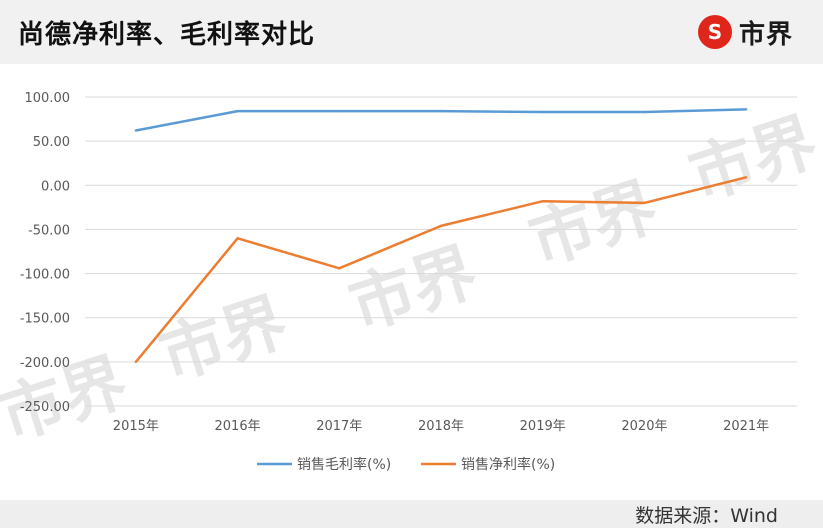 This screenshot has width=823, height=528. What do you see at coordinates (339, 426) in the screenshot?
I see `x-tick-label: 2017年` at bounding box center [339, 426].